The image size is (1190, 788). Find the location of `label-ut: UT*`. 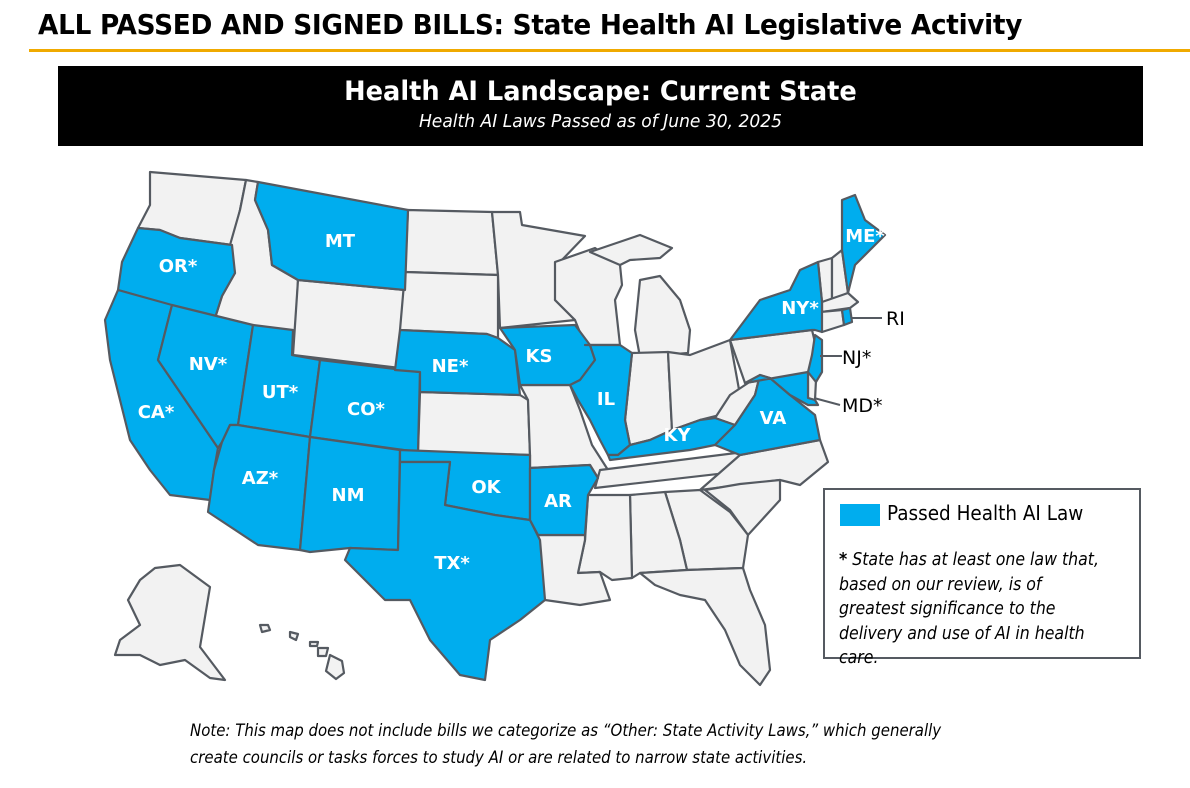

label-ut: UT* is located at coordinates (280, 392).